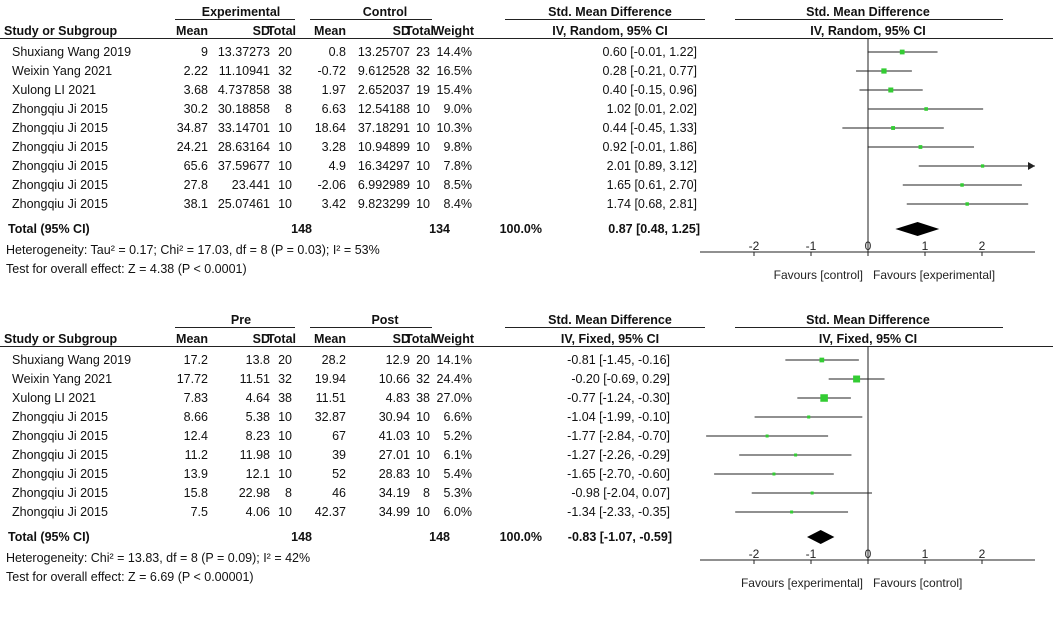 The width and height of the screenshot is (1053, 618). What do you see at coordinates (453, 339) in the screenshot?
I see `col-header-weight: Weight` at bounding box center [453, 339].